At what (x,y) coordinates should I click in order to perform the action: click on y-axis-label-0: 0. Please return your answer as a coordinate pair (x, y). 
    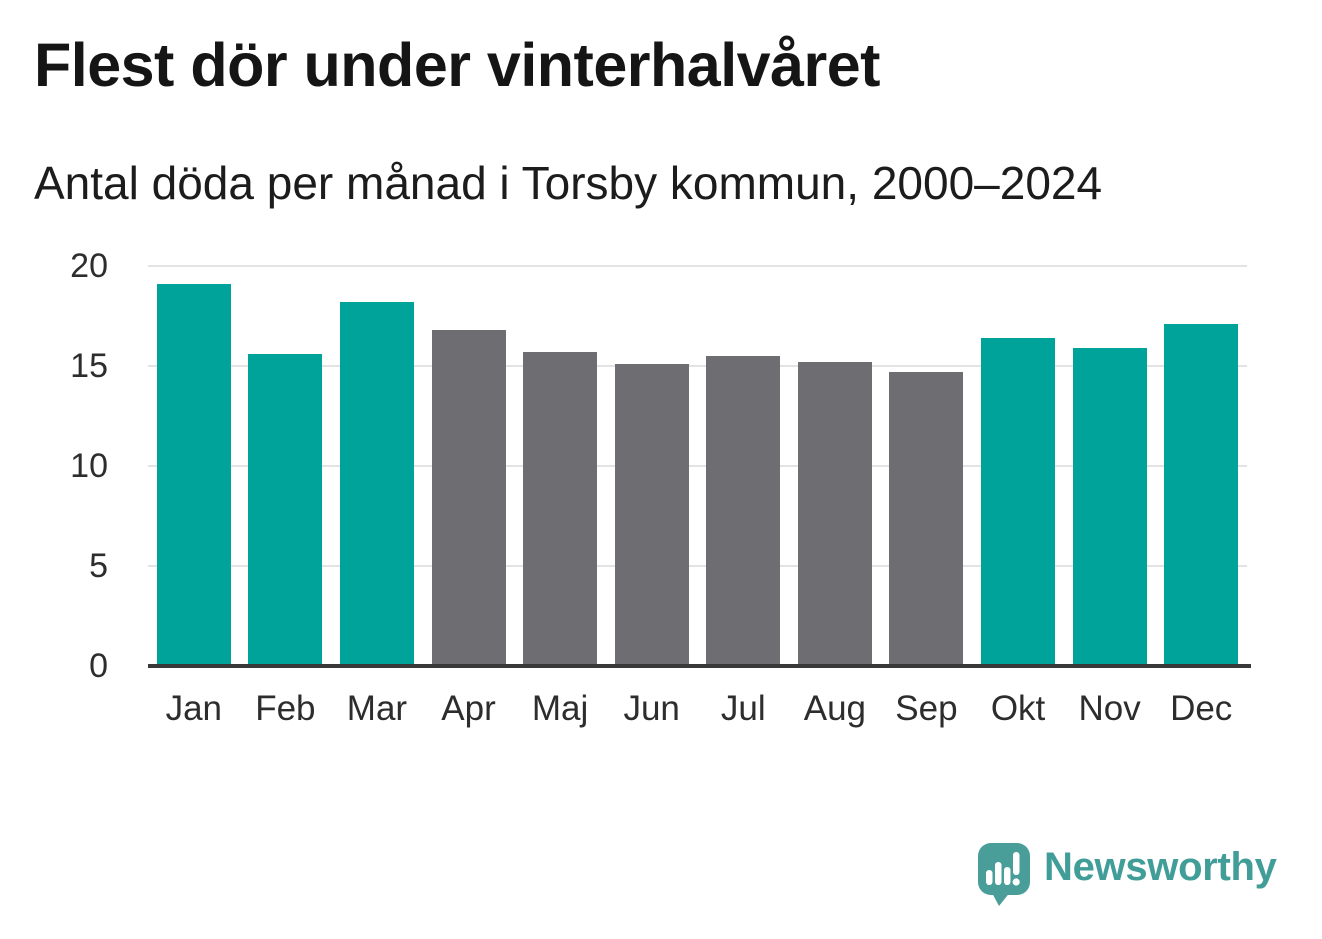
    Looking at the image, I should click on (98, 666).